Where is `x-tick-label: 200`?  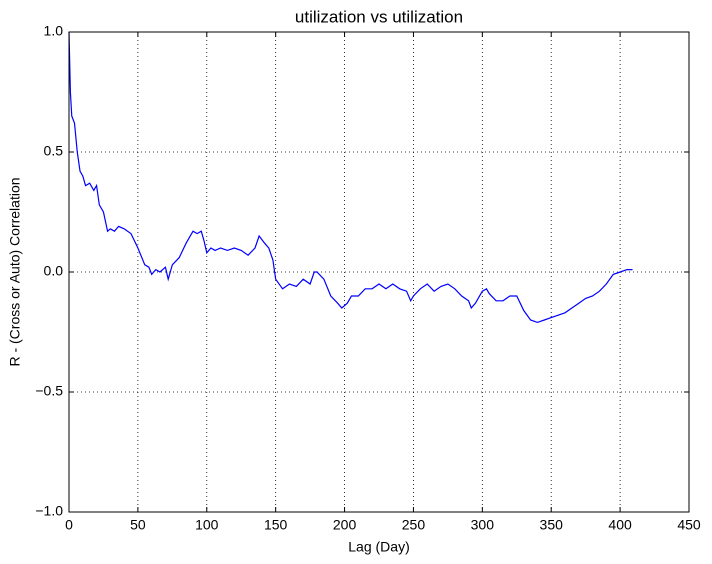 x-tick-label: 200 is located at coordinates (345, 525).